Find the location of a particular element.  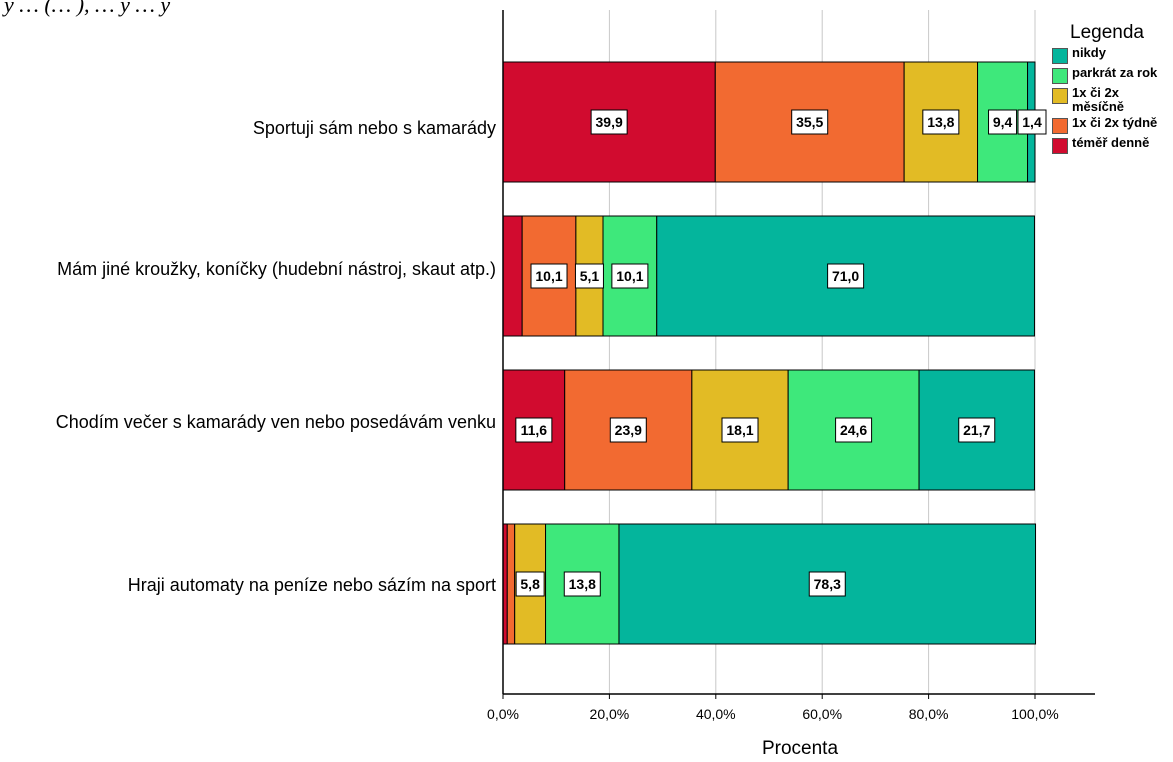

legend-item-tydne: 1x či 2x týdně is located at coordinates (1112, 125).